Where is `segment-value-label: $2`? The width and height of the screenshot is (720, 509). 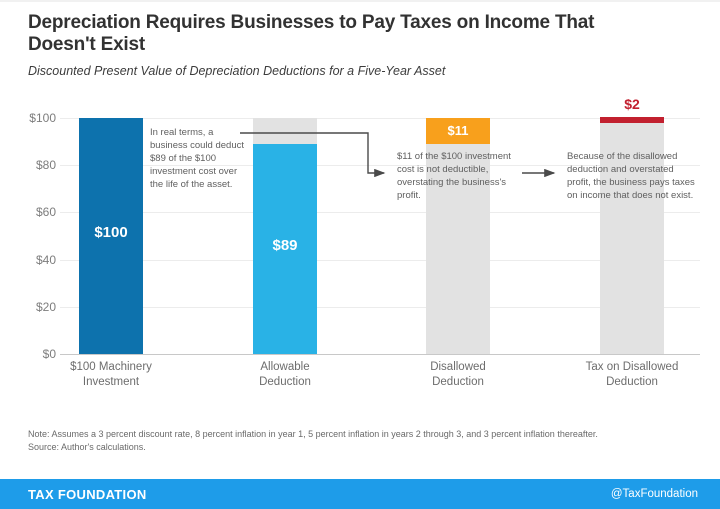 segment-value-label: $2 is located at coordinates (632, 104).